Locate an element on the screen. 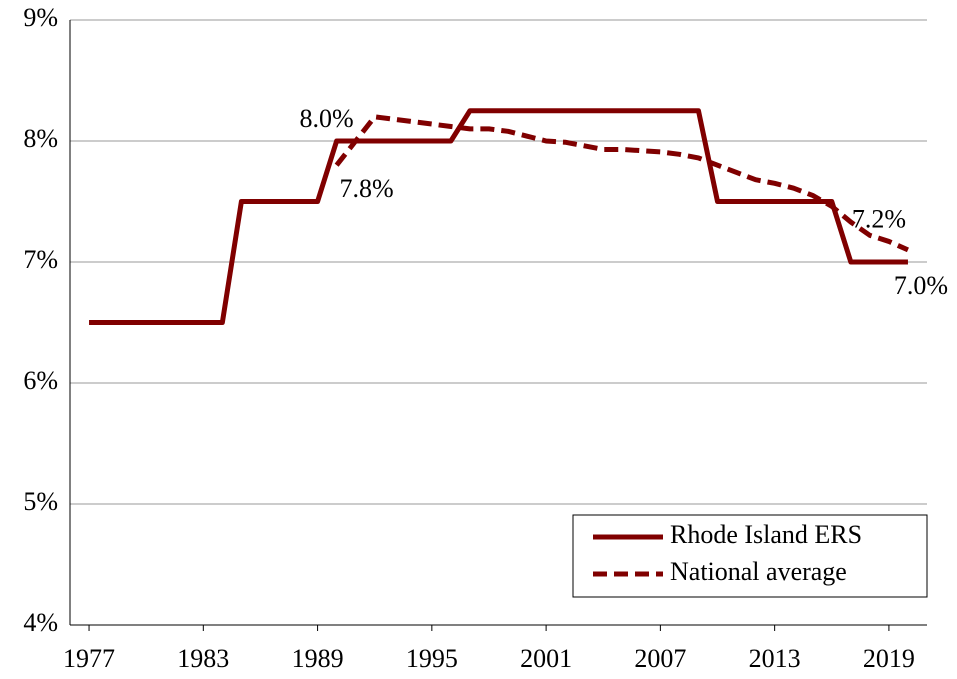 The image size is (957, 679). x-tick-label: 2007 is located at coordinates (660, 658).